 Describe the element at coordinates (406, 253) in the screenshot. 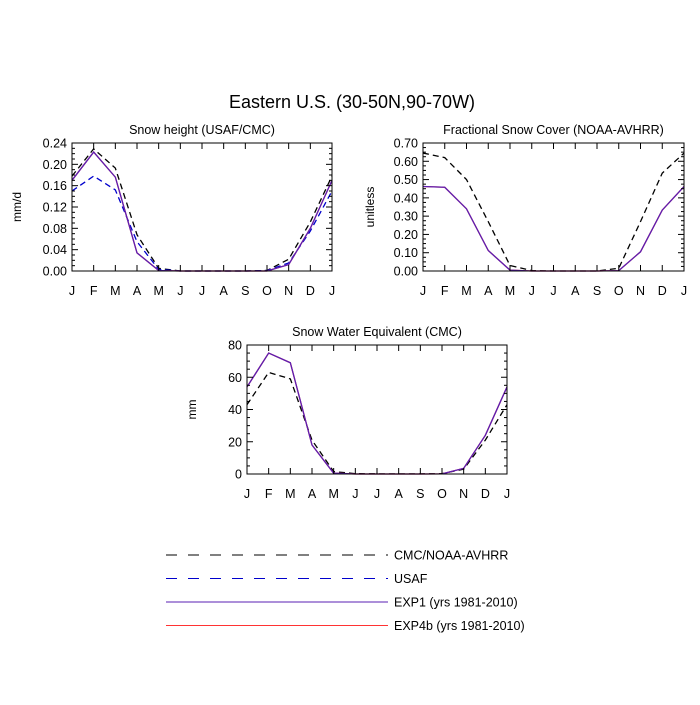

I see `y-tick-label: 0.10` at that location.